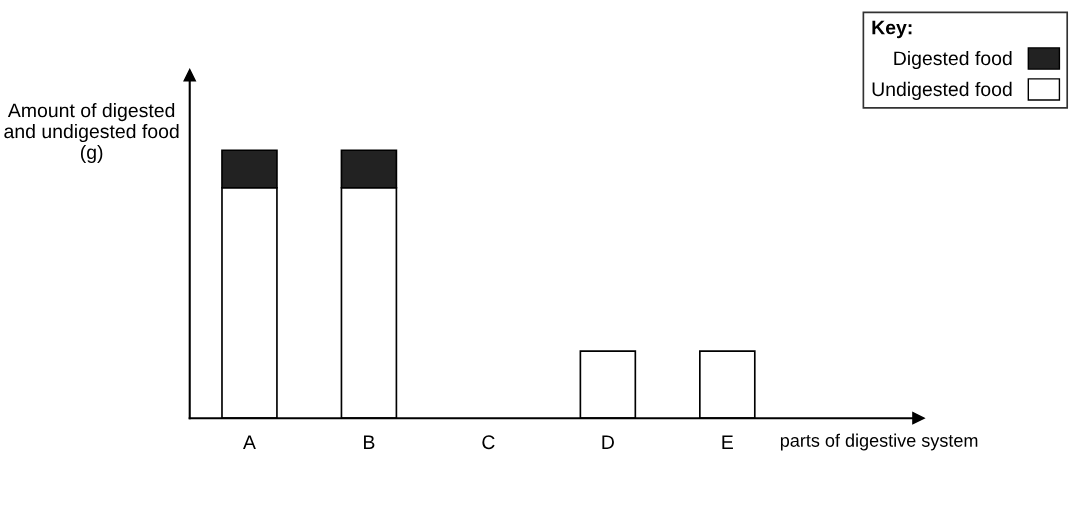 The image size is (1078, 515). Describe the element at coordinates (953, 60) in the screenshot. I see `legend-label: Digested food` at that location.